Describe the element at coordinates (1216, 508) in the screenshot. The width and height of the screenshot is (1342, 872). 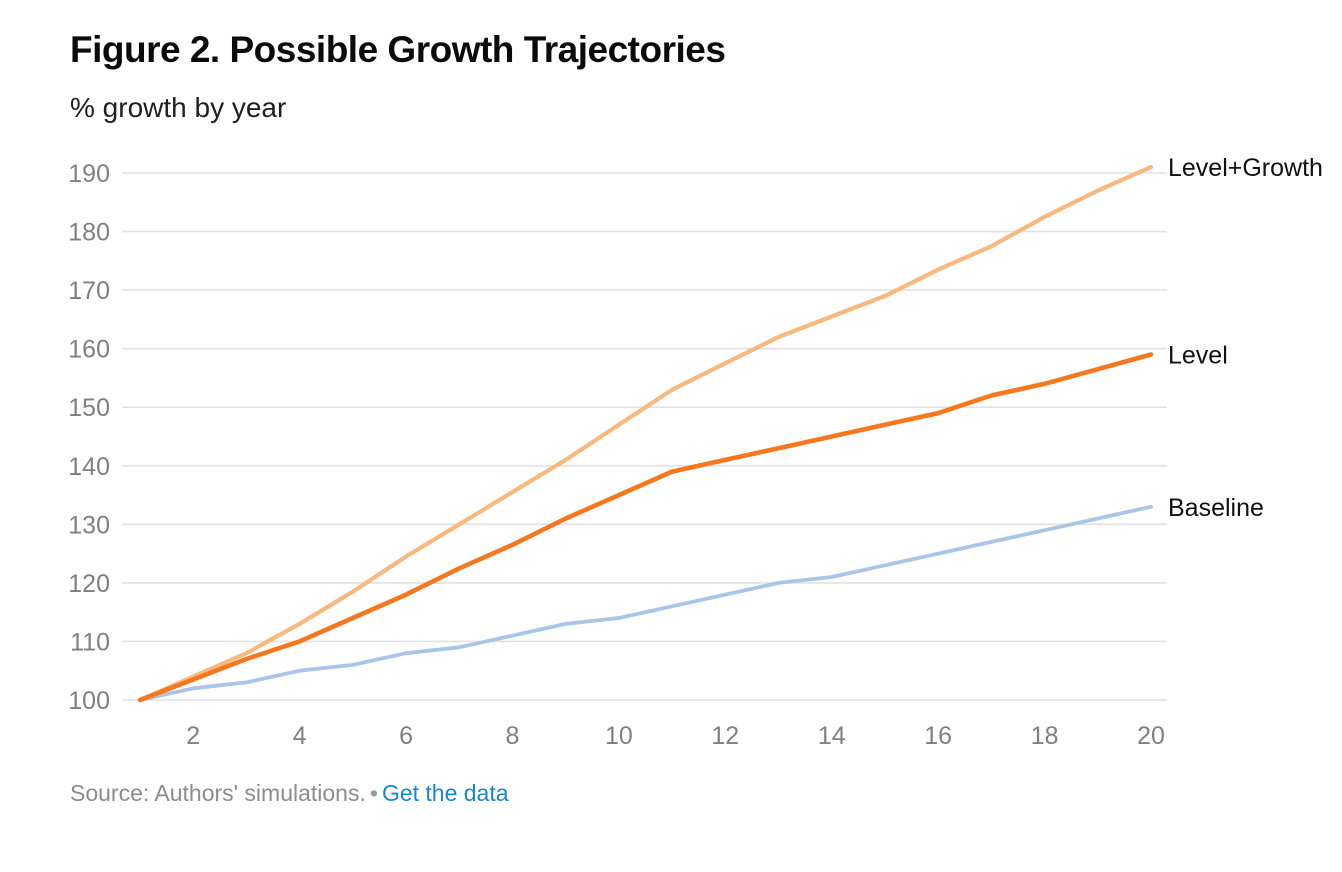
I see `series-label-baseline: Baseline` at that location.